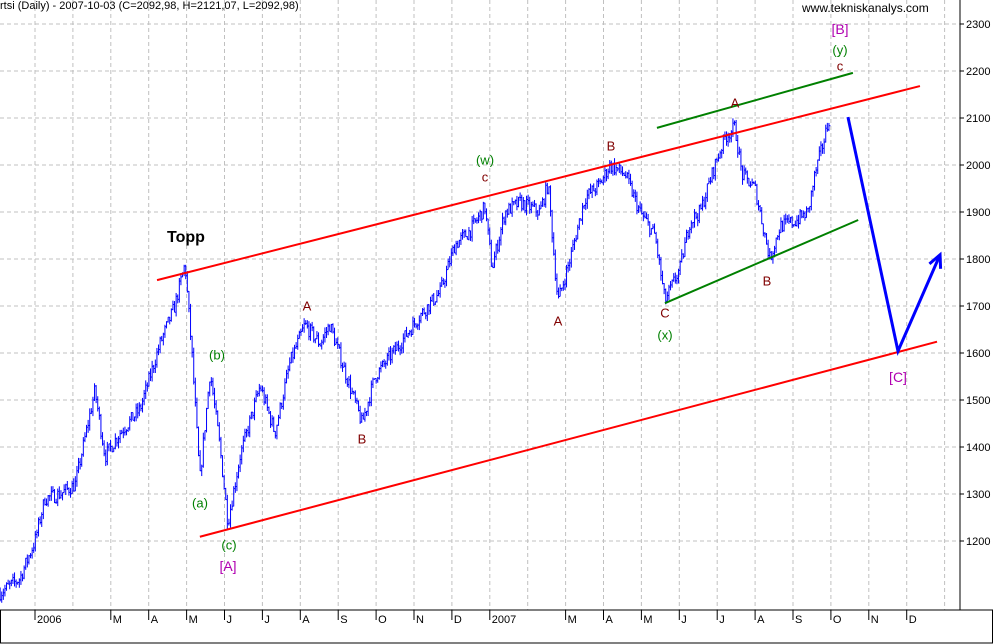 This screenshot has width=993, height=644. What do you see at coordinates (665, 335) in the screenshot?
I see `wave-label: (x)` at bounding box center [665, 335].